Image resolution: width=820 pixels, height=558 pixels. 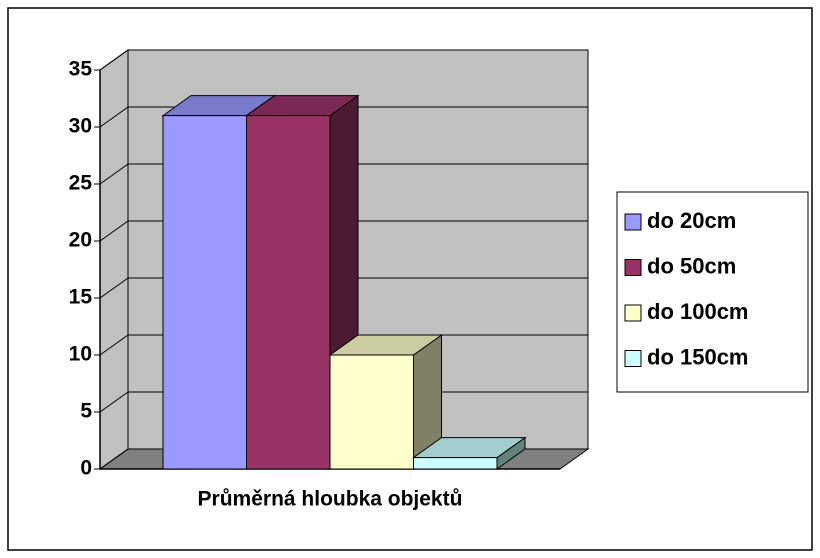 What do you see at coordinates (81, 297) in the screenshot?
I see `y-tick-label: 15` at bounding box center [81, 297].